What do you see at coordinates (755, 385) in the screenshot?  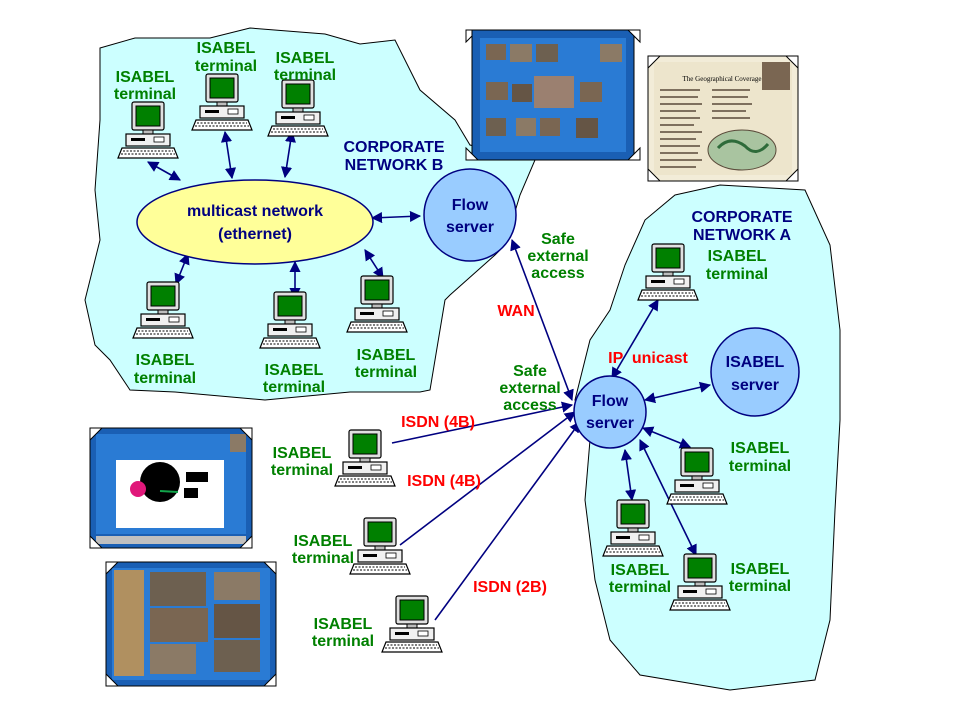 I see `isabel-server-label-2: server` at bounding box center [755, 385].